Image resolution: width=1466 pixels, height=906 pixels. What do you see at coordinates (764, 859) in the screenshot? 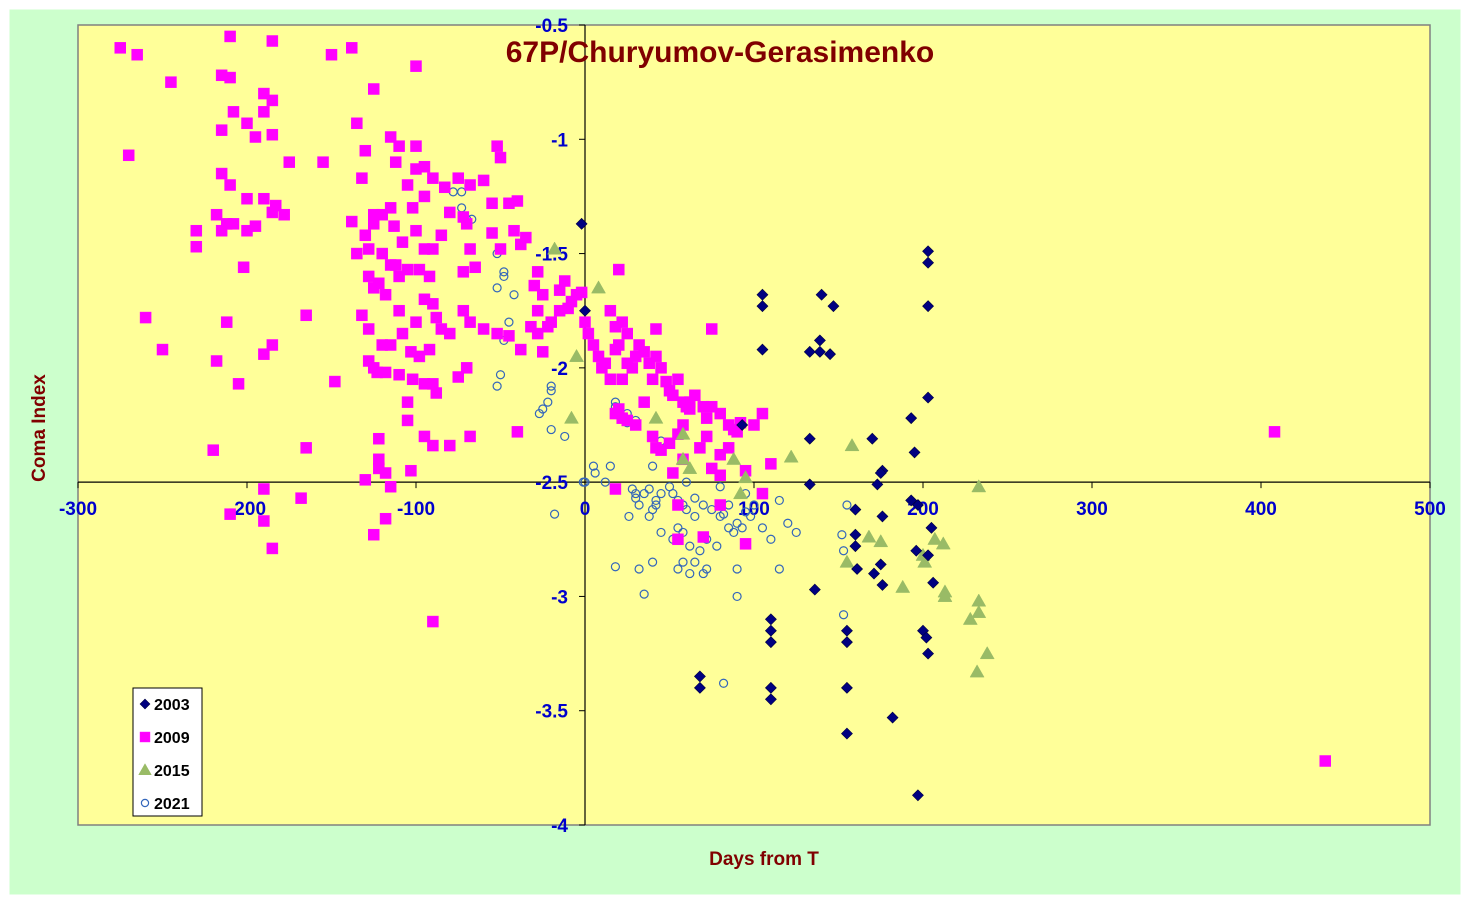
I see `x-axis-title: Days from T` at bounding box center [764, 859].